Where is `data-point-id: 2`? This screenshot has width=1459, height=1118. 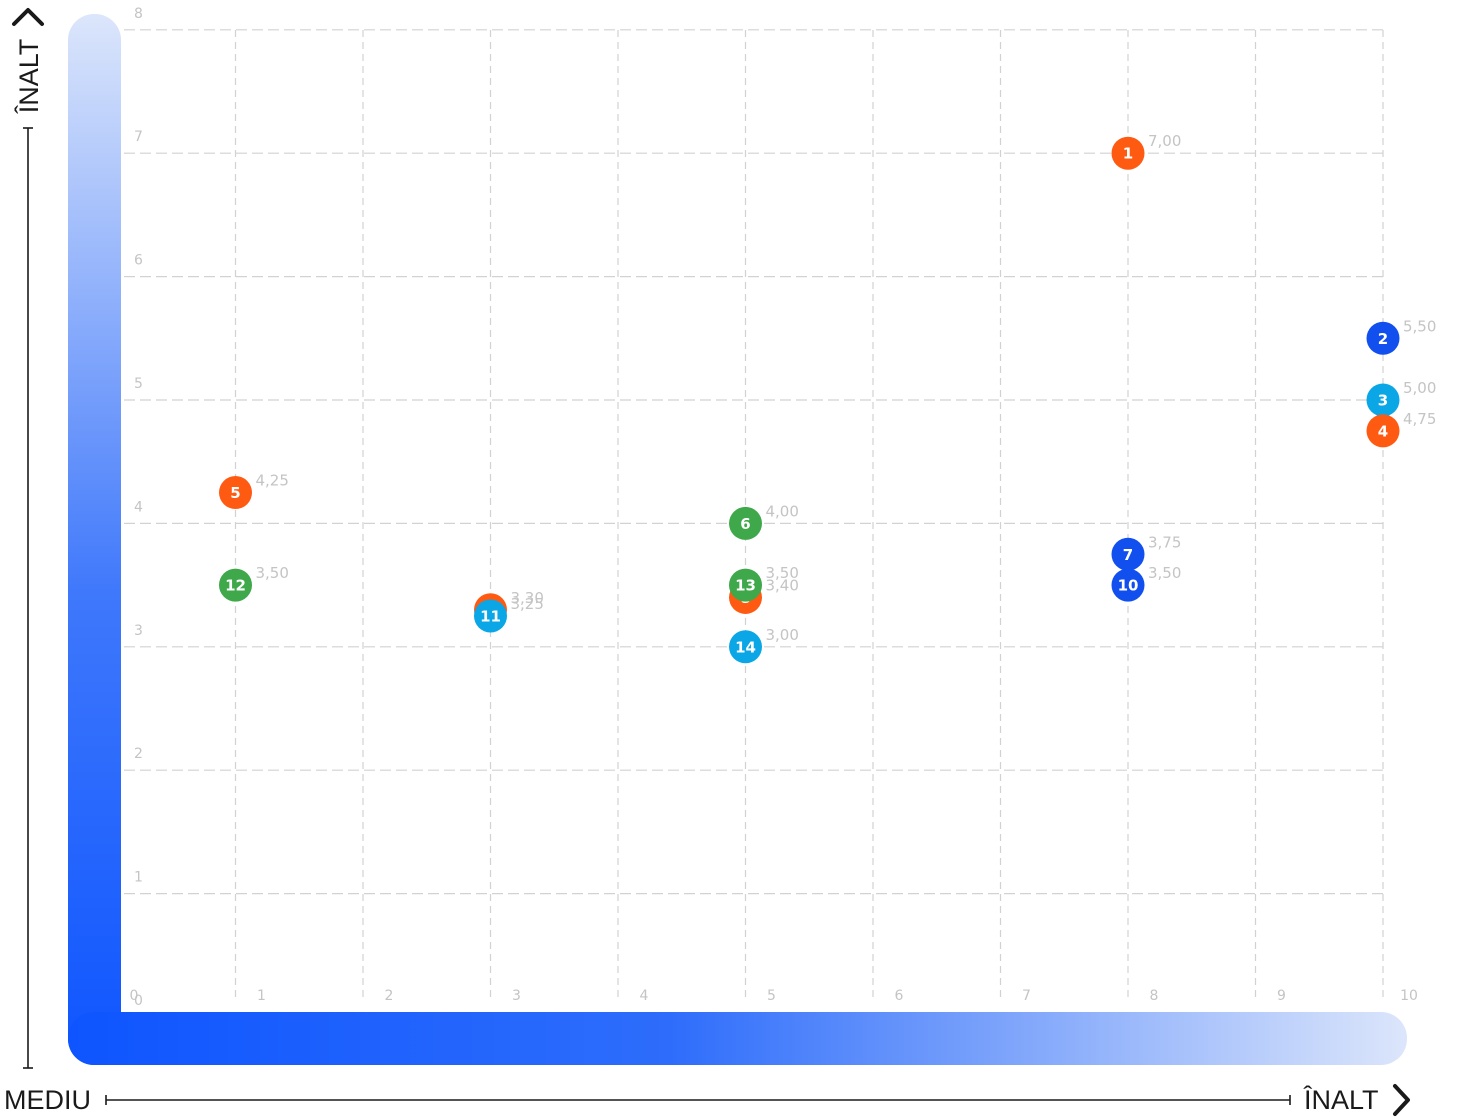 data-point-id: 2 is located at coordinates (1383, 339).